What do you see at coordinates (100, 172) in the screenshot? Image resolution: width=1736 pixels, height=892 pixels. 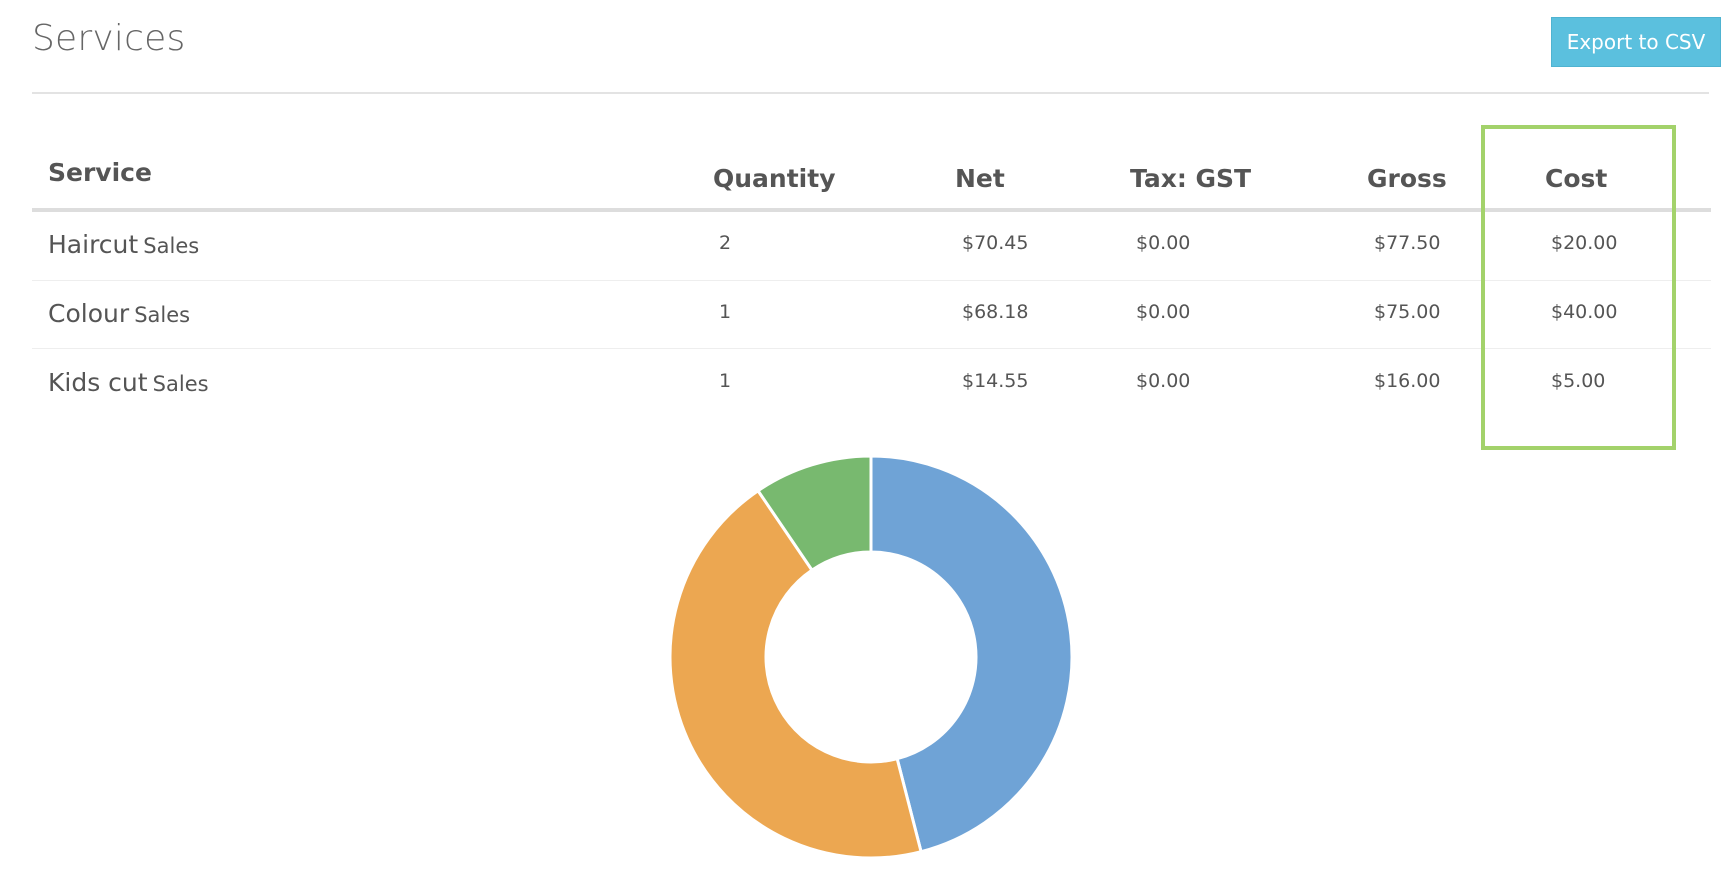 I see `header-service: Service` at bounding box center [100, 172].